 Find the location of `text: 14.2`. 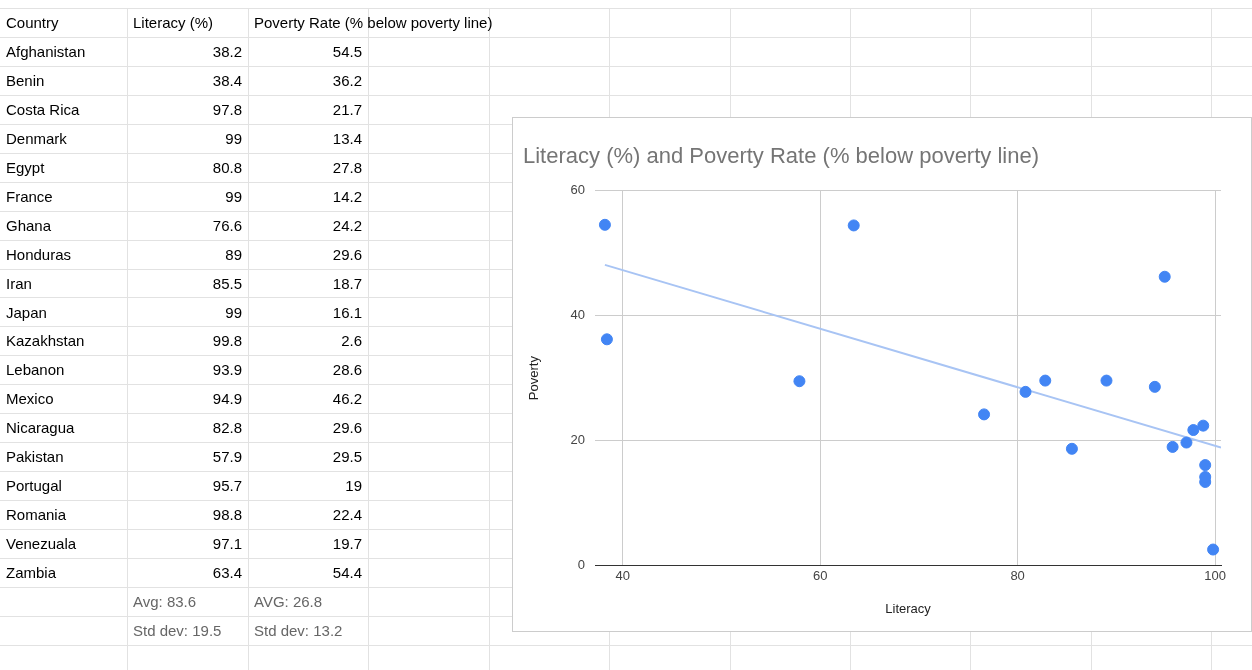

text: 14.2 is located at coordinates (347, 197).